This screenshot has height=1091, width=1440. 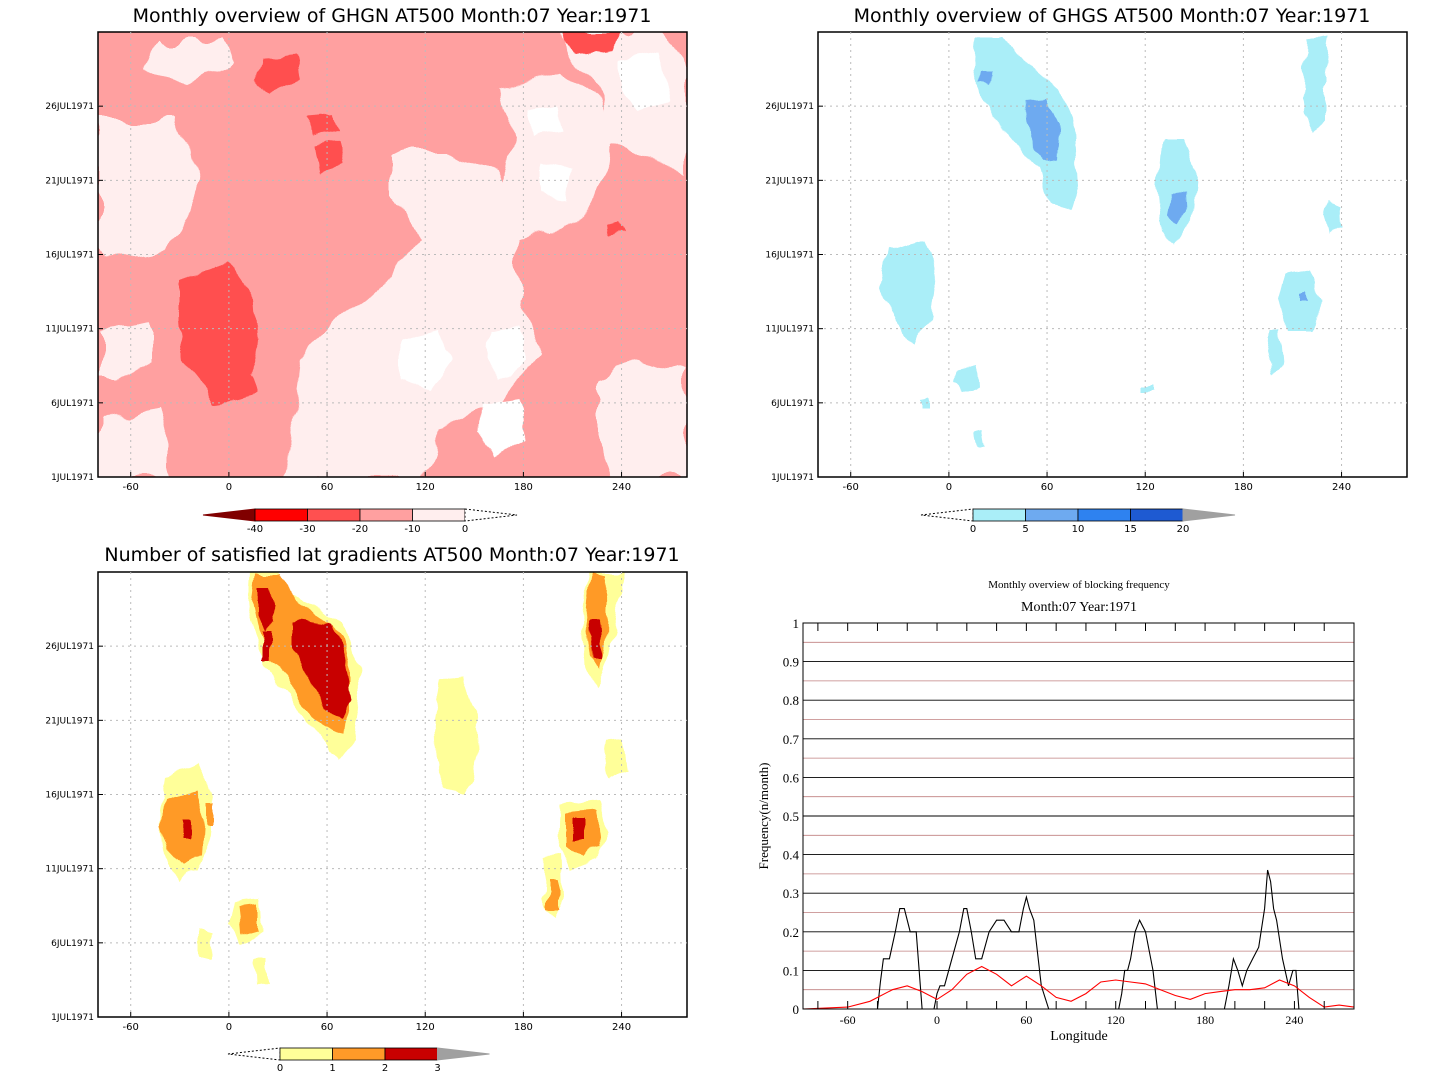 What do you see at coordinates (1097, 482) in the screenshot?
I see `ghgs-x-ticks: -60 0 60 120 180 240` at bounding box center [1097, 482].